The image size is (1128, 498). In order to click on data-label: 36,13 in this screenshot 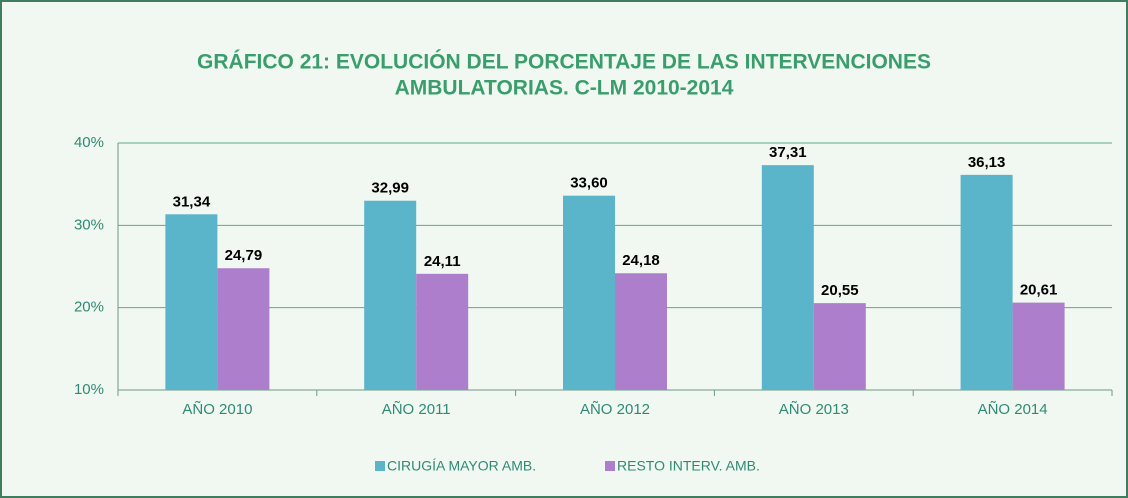, I will do `click(987, 162)`.